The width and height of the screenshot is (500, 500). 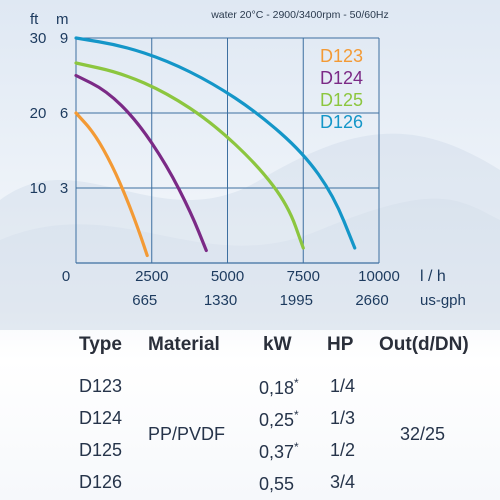 What do you see at coordinates (64, 188) in the screenshot?
I see `y-tick-label-m: 3` at bounding box center [64, 188].